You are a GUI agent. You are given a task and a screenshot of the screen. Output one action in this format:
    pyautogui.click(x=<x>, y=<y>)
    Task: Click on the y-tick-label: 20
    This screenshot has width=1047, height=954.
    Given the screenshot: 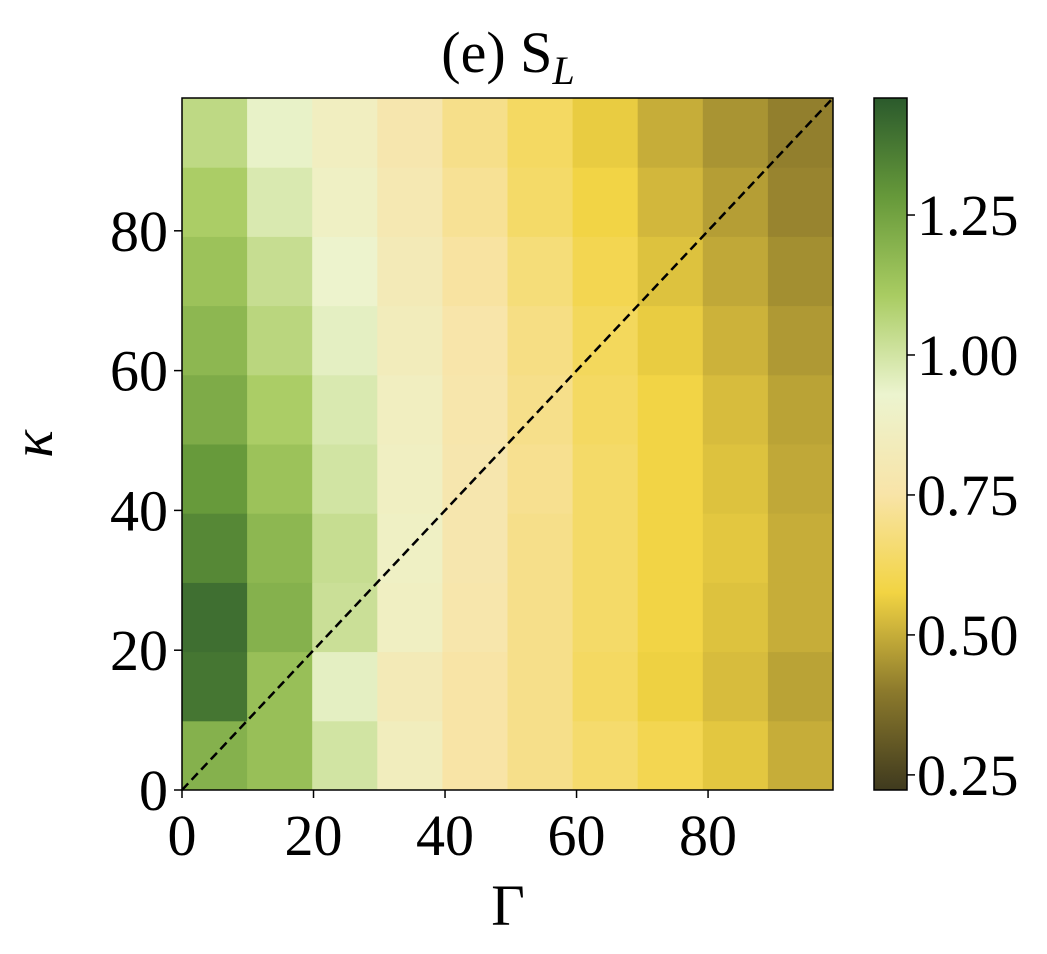 What is the action you would take?
    pyautogui.click(x=139, y=650)
    